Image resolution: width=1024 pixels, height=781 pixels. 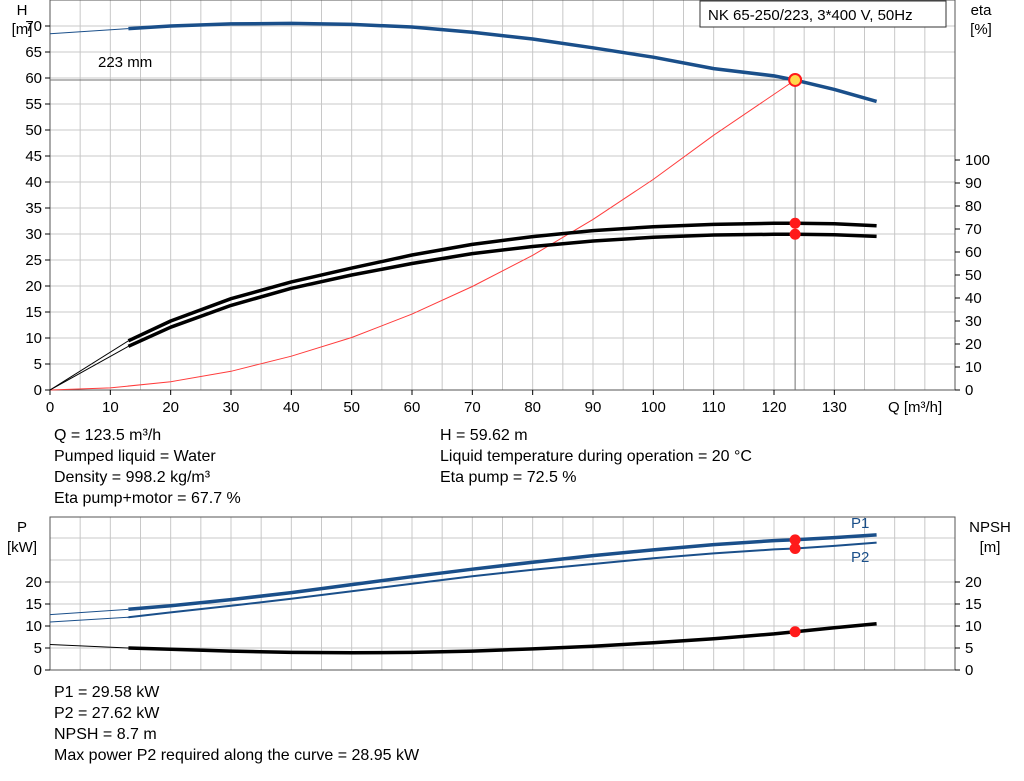 I want to click on head-curve-extension, so click(x=89, y=31).